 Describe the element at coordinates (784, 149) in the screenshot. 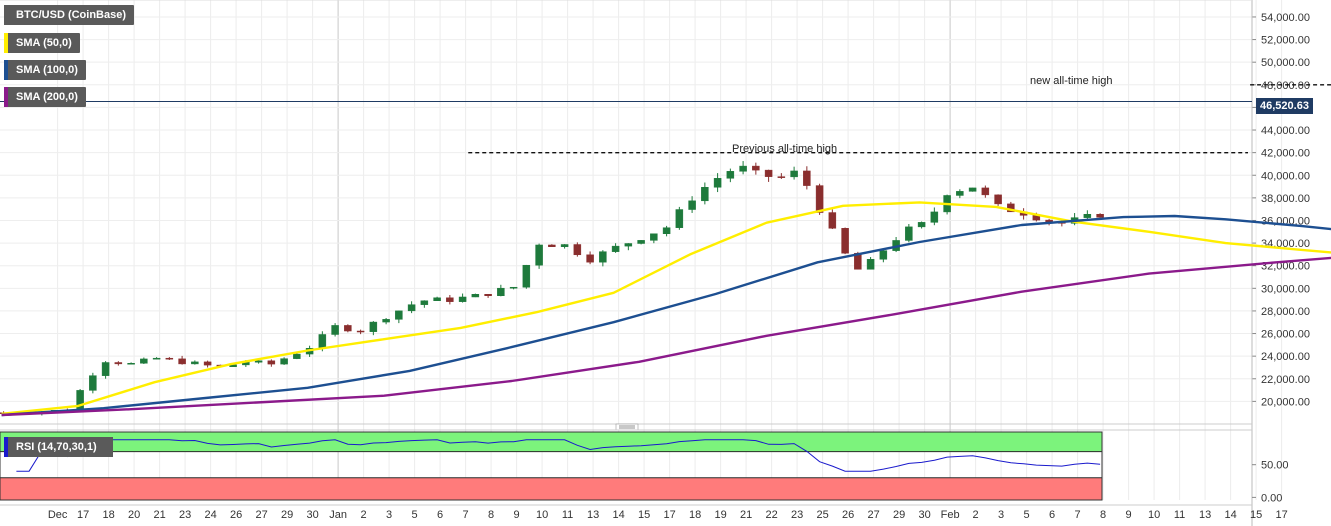

I see `previous-ath-label: Previous all-time high` at that location.